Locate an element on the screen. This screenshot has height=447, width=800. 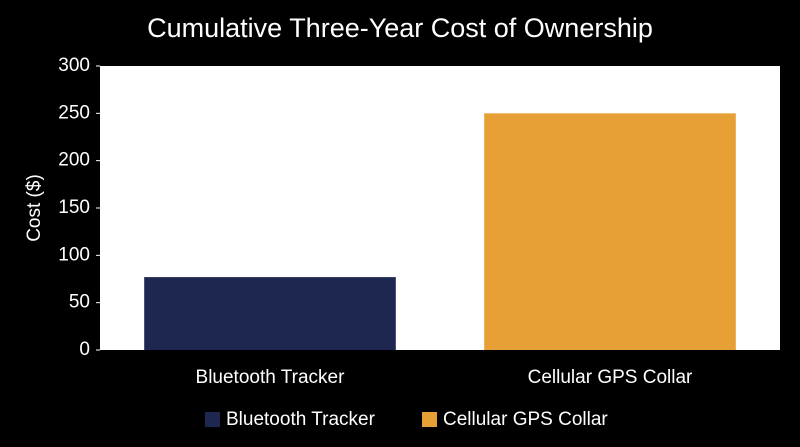
legend-label: Cellular GPS Collar is located at coordinates (525, 419).